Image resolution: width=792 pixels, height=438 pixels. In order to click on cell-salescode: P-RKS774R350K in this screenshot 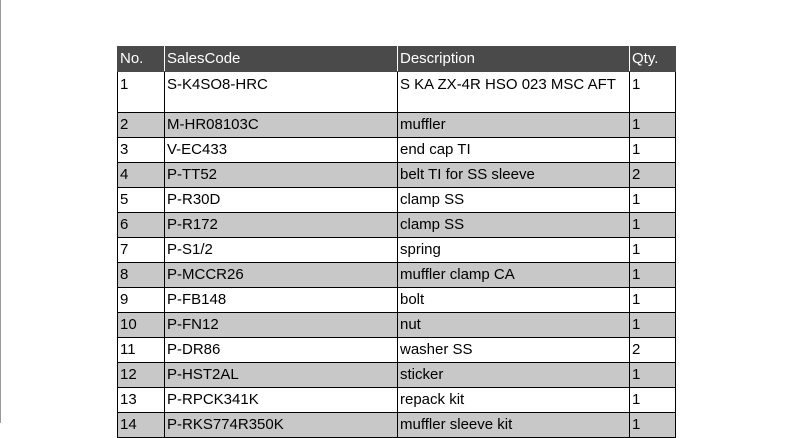, I will do `click(281, 425)`.